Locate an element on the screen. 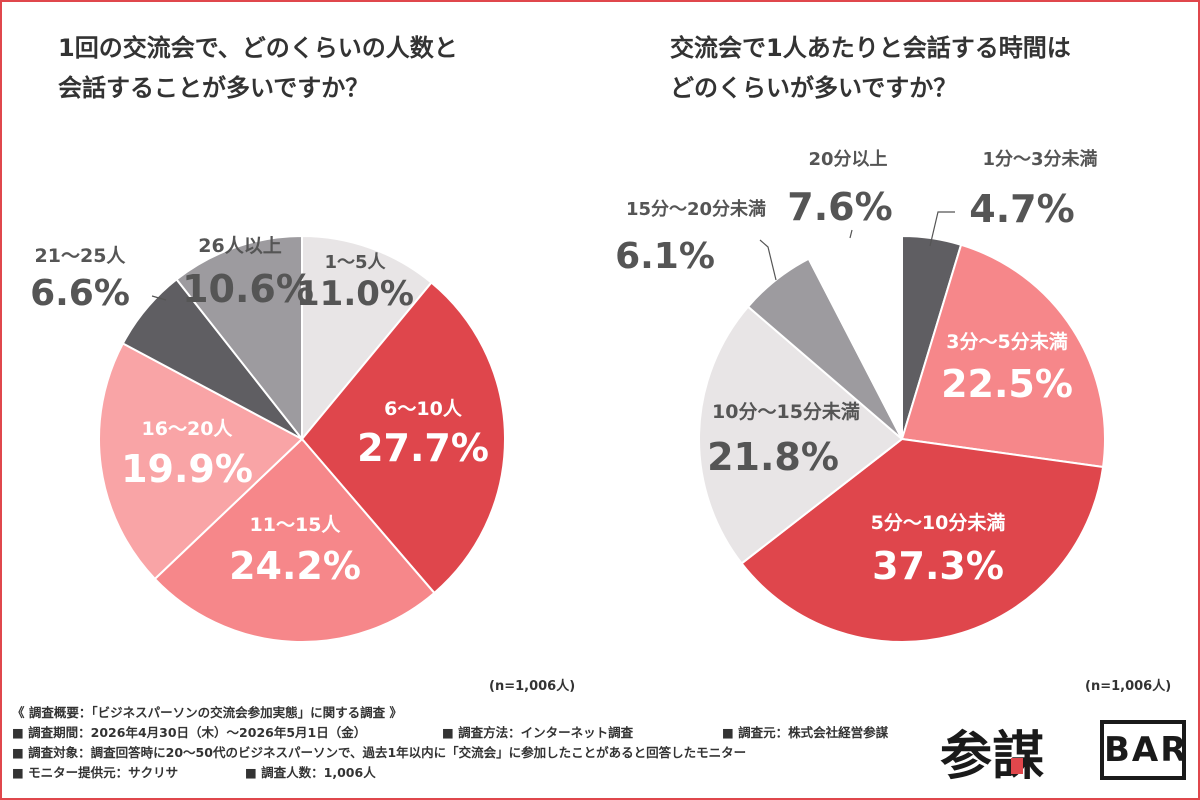 This screenshot has height=800, width=1200. pie1-value-6: 10.6% is located at coordinates (248, 289).